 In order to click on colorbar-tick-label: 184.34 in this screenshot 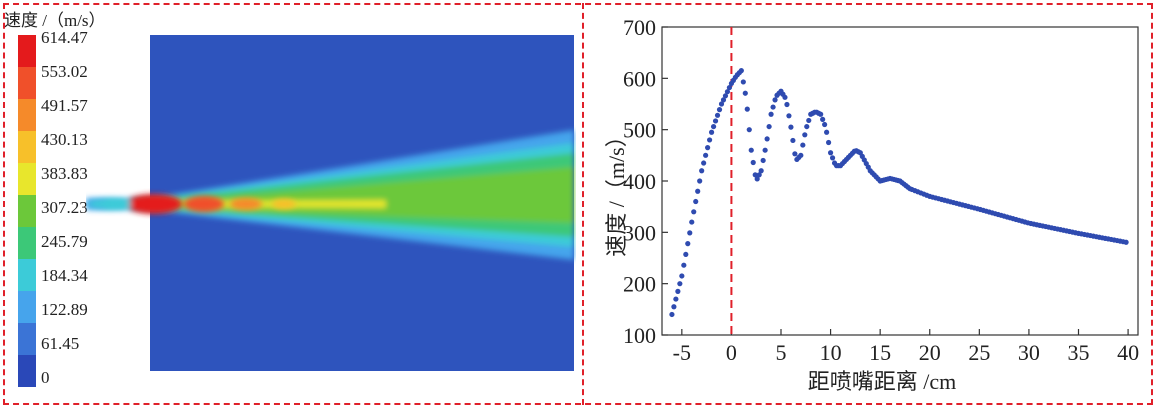, I will do `click(64, 275)`.